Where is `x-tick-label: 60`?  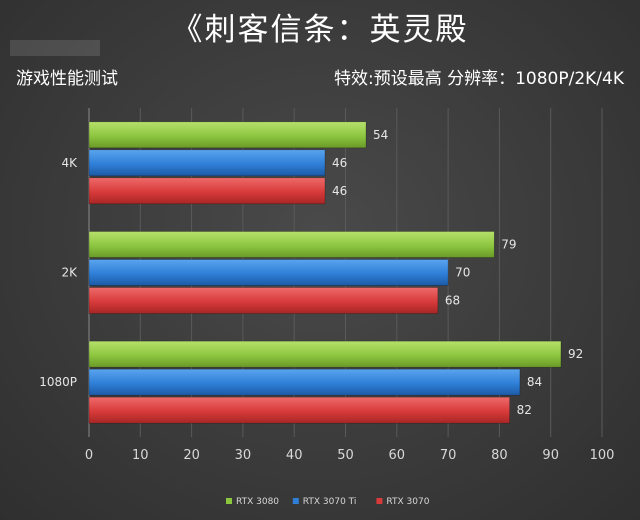 x-tick-label: 60 is located at coordinates (397, 455).